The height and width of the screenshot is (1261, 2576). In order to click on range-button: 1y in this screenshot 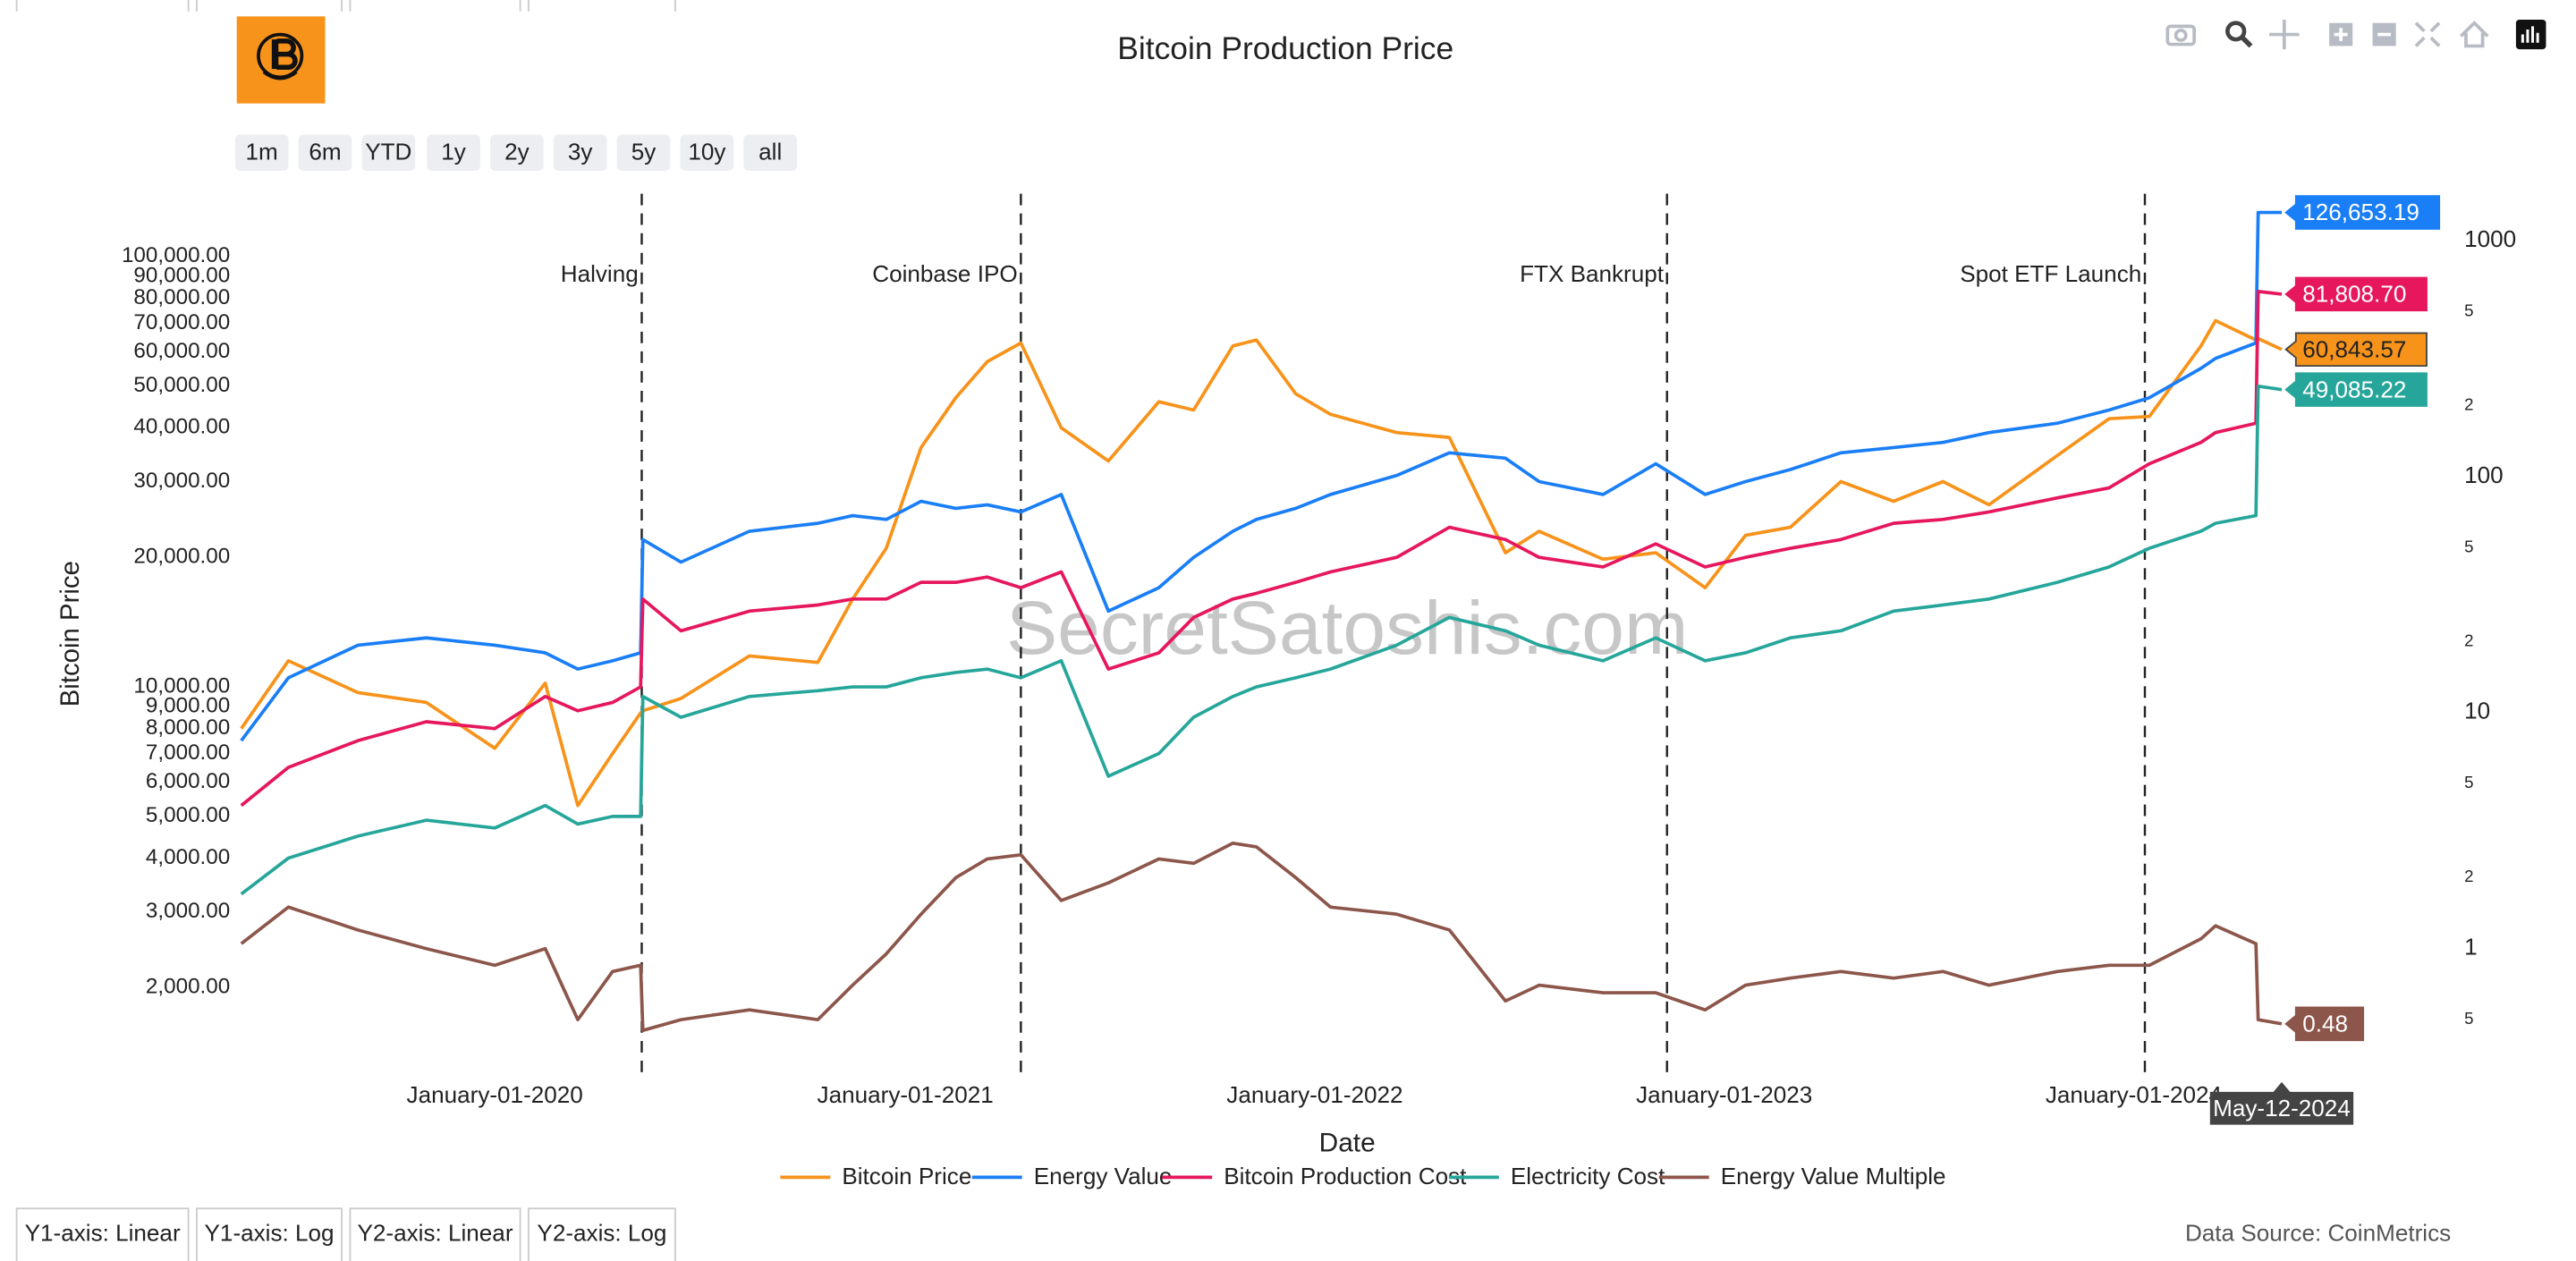, I will do `click(453, 152)`.